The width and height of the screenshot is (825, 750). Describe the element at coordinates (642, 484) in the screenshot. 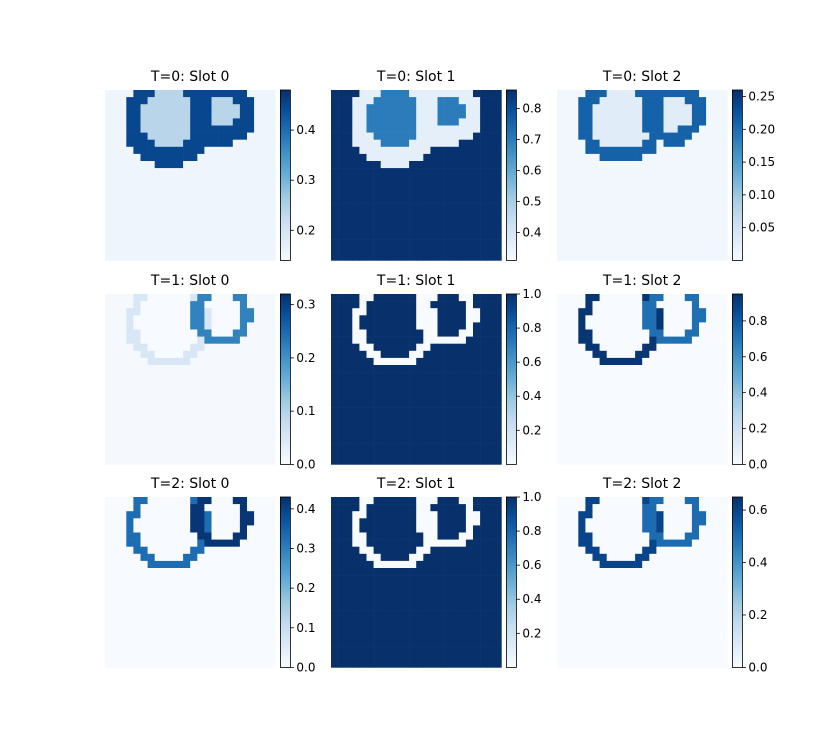

I see `panel-title: T=2: Slot 2` at that location.